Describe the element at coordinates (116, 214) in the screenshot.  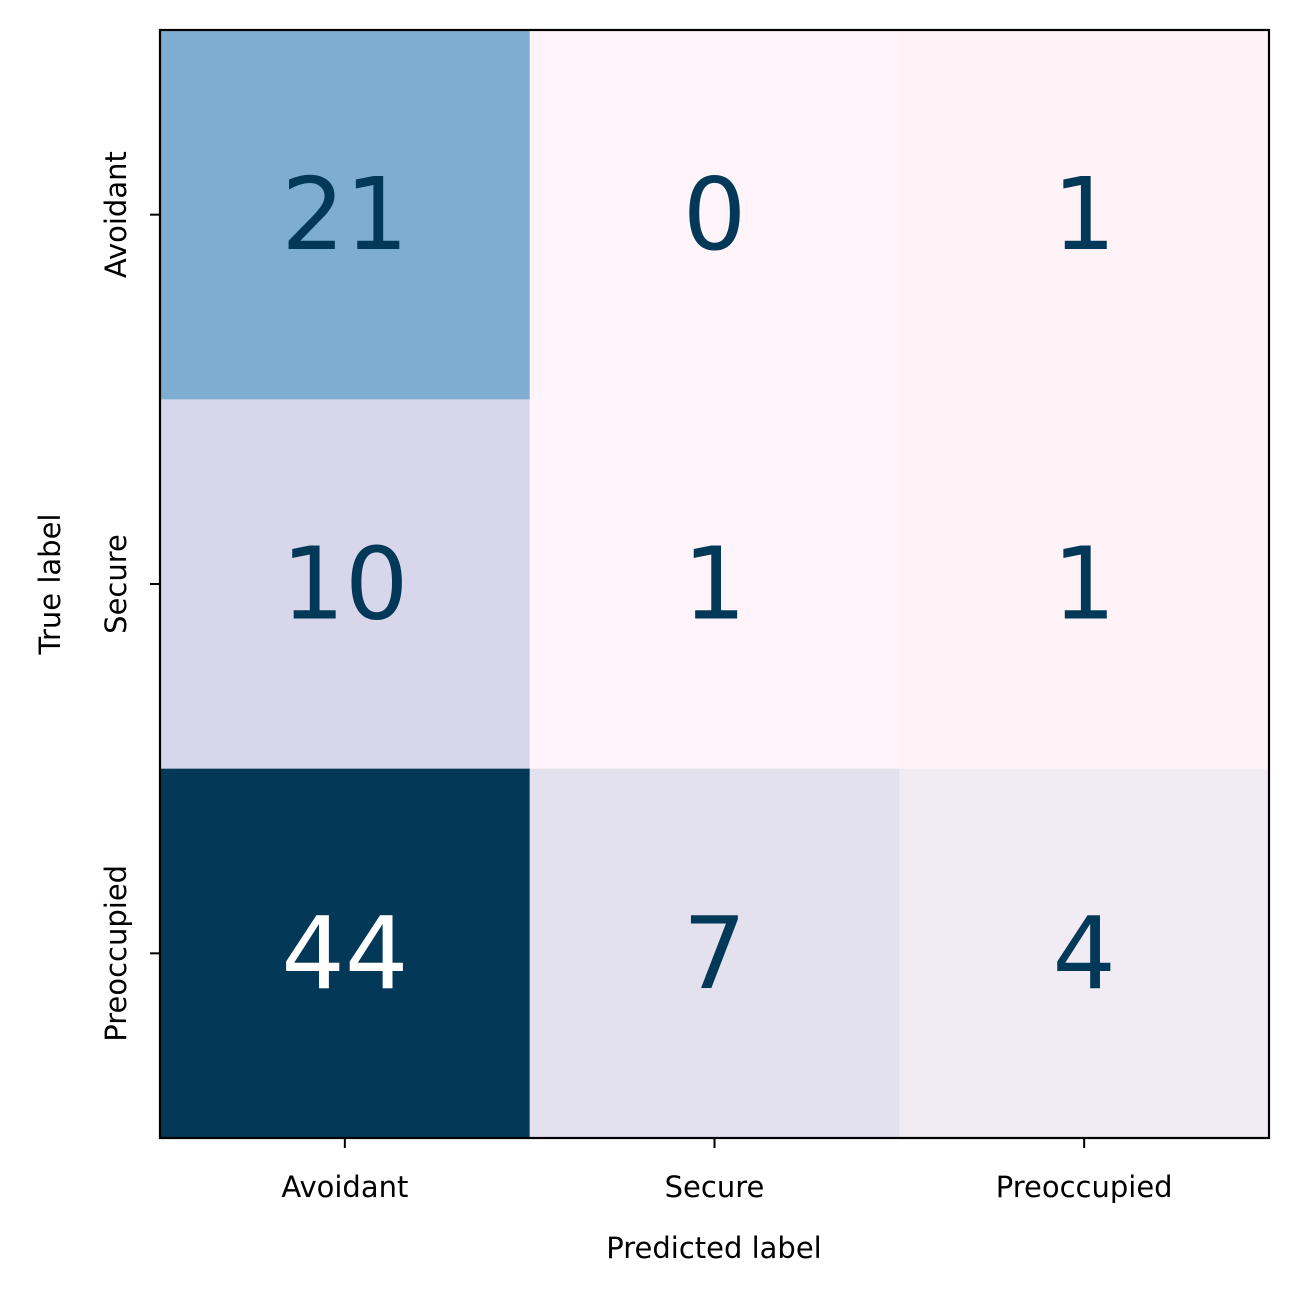
I see `y-tick-label: Avoidant` at that location.